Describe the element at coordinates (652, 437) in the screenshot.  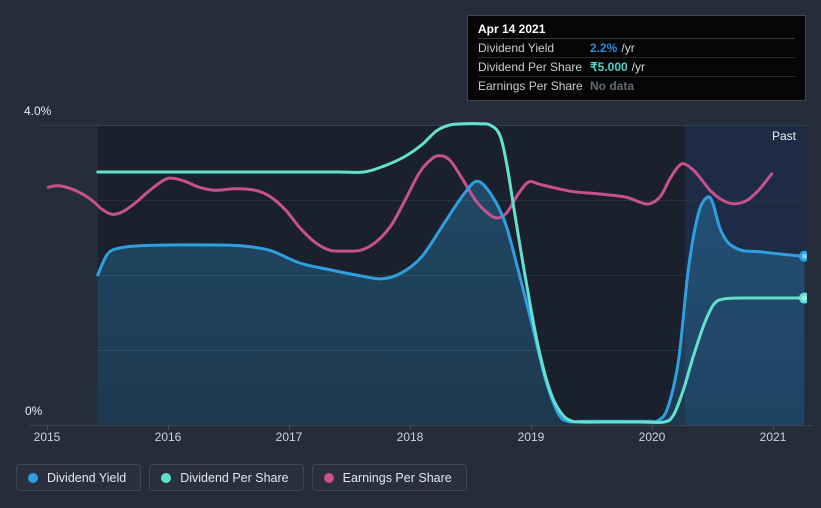
I see `x-axis-year-label: 2020` at that location.